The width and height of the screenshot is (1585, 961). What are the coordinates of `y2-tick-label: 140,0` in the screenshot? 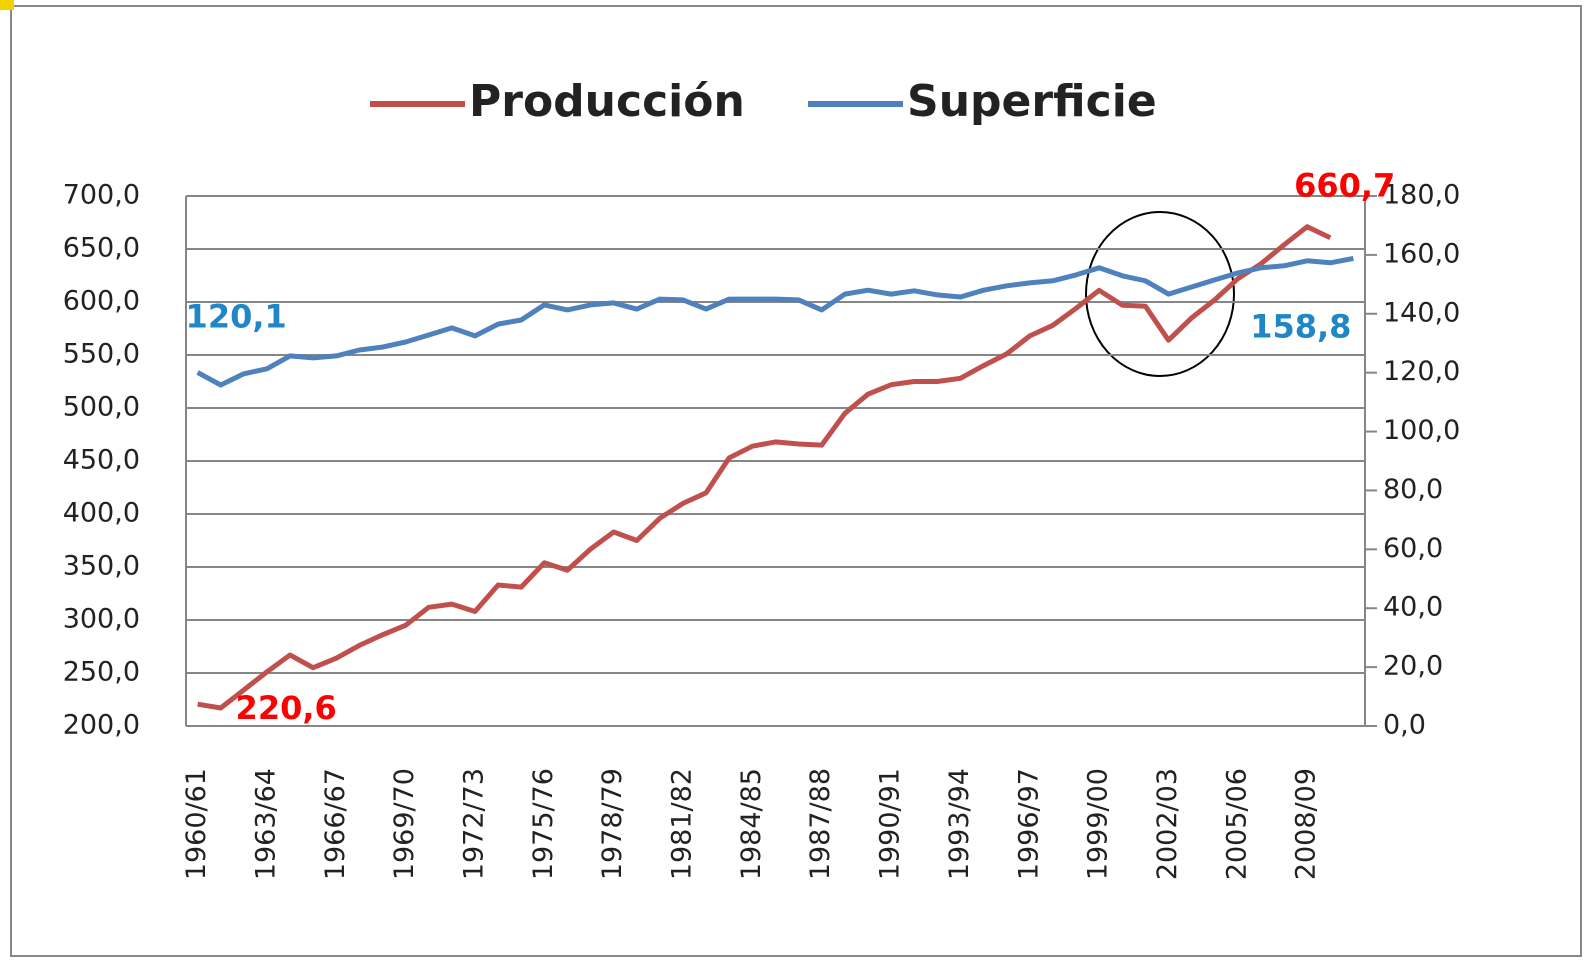 It's located at (1421, 312).